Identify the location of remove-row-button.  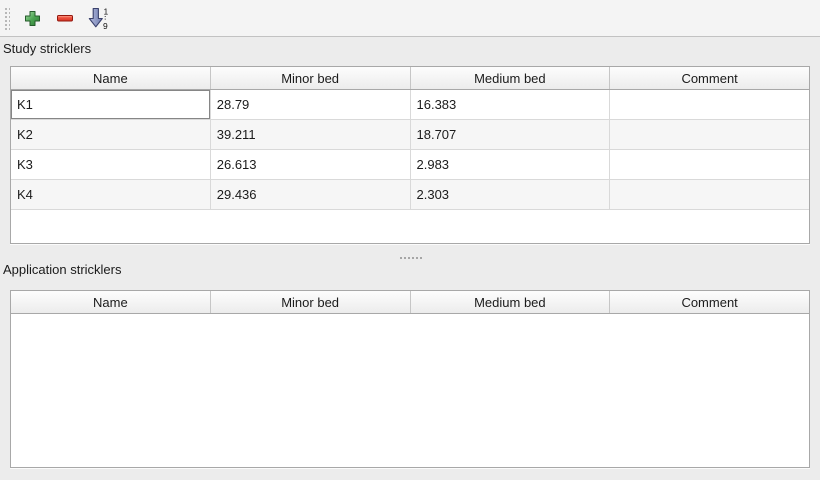
(65, 18).